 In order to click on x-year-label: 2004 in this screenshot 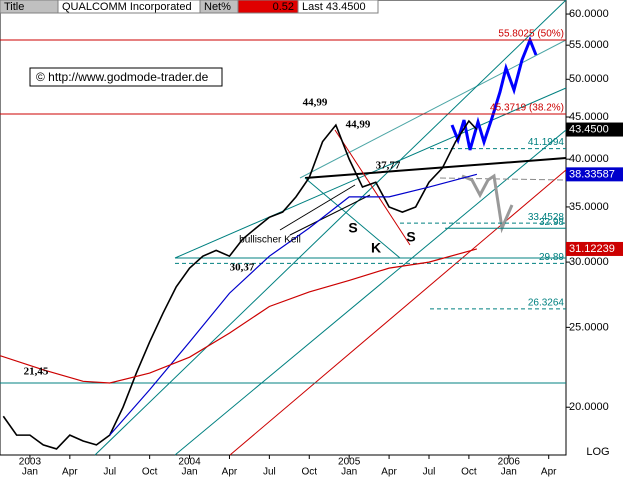, I will do `click(189, 462)`.